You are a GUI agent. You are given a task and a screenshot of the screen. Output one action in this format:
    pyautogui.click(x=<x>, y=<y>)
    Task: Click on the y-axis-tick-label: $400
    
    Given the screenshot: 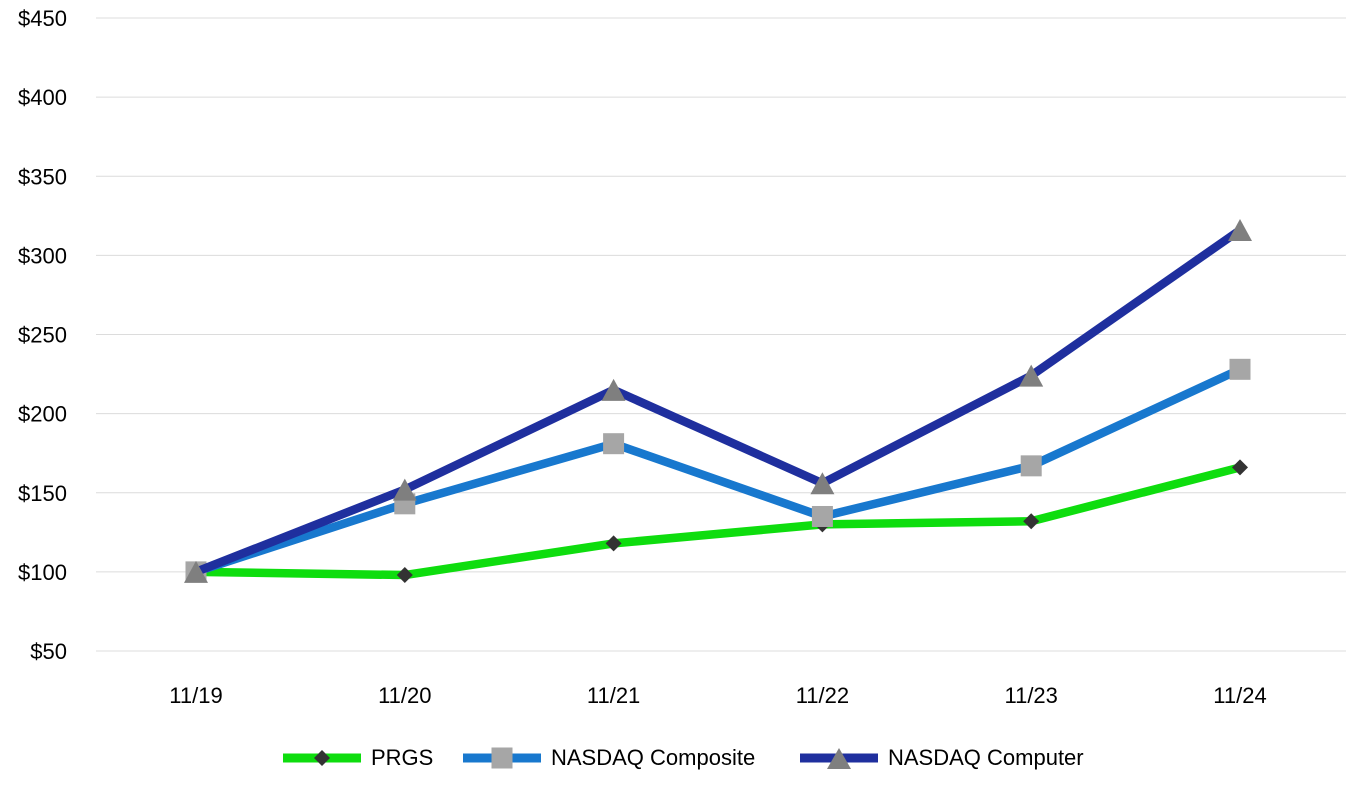 What is the action you would take?
    pyautogui.click(x=42, y=97)
    